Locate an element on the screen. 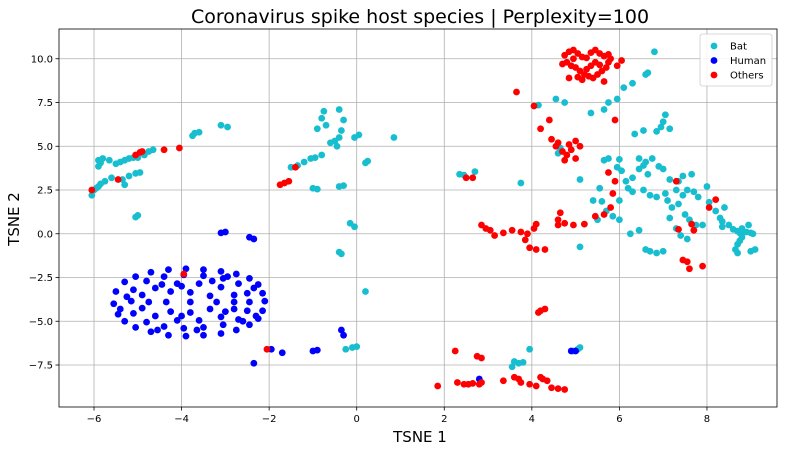 The height and width of the screenshot is (451, 790). x-tick-label: −2 is located at coordinates (269, 419).